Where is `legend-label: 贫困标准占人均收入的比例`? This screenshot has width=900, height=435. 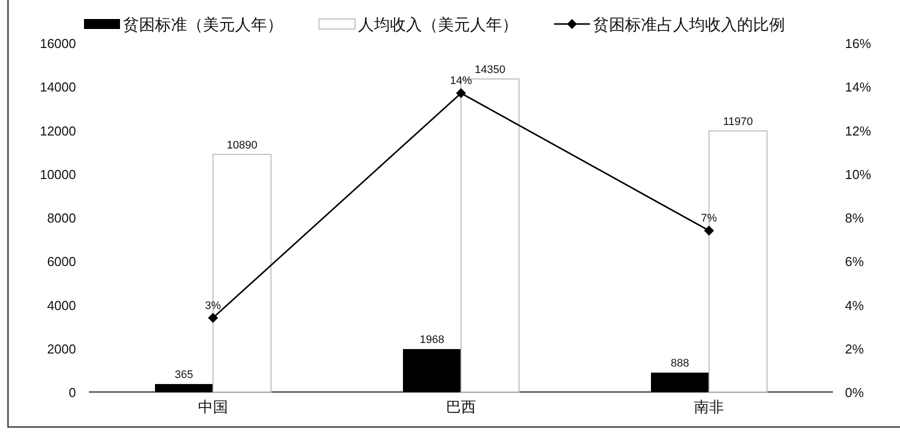 legend-label: 贫困标准占人均收入的比例 is located at coordinates (689, 25).